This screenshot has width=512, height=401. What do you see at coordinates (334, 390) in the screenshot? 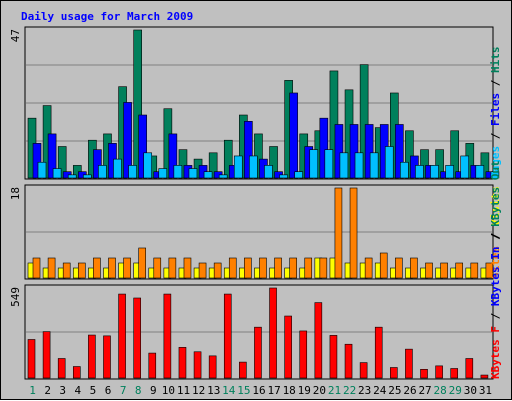
I see `x-tick-label-21: 21` at bounding box center [334, 390].